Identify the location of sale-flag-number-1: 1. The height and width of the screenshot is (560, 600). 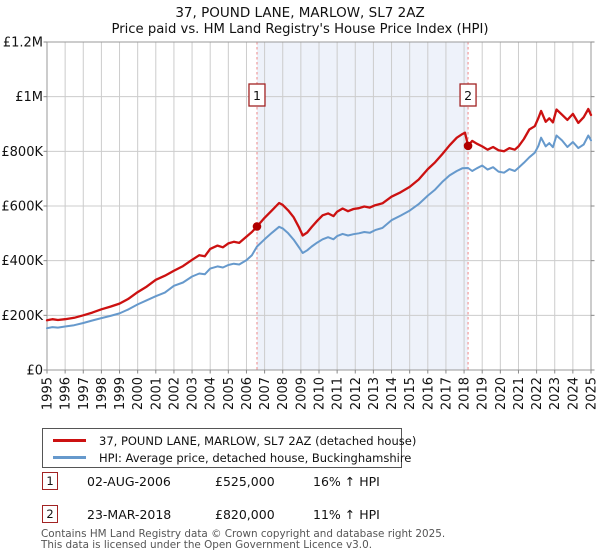
(257, 95).